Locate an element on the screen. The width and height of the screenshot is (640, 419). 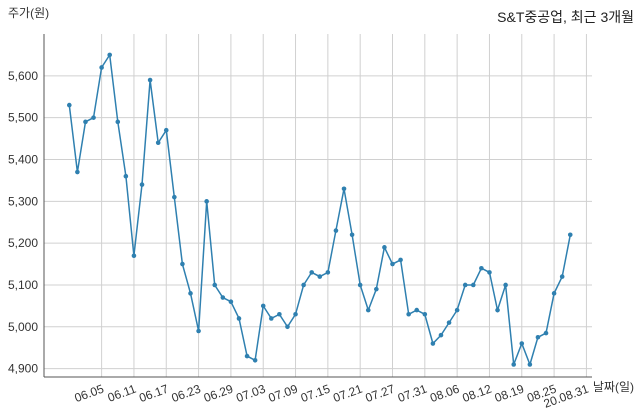
y-tick-label: 5,300 is located at coordinates (23, 201).